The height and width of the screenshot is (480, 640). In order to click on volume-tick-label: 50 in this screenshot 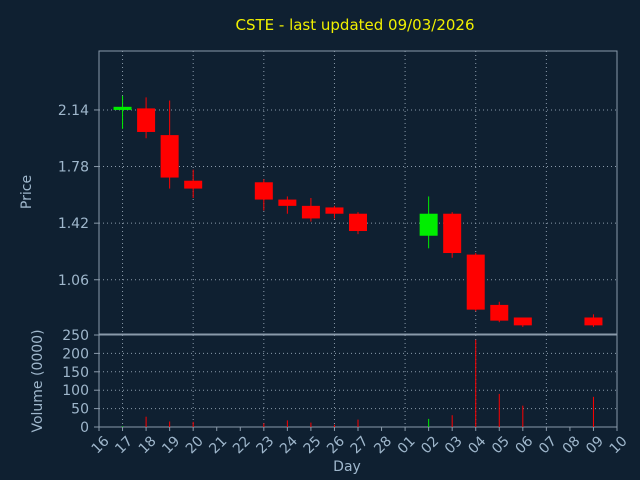, I will do `click(80, 410)`.